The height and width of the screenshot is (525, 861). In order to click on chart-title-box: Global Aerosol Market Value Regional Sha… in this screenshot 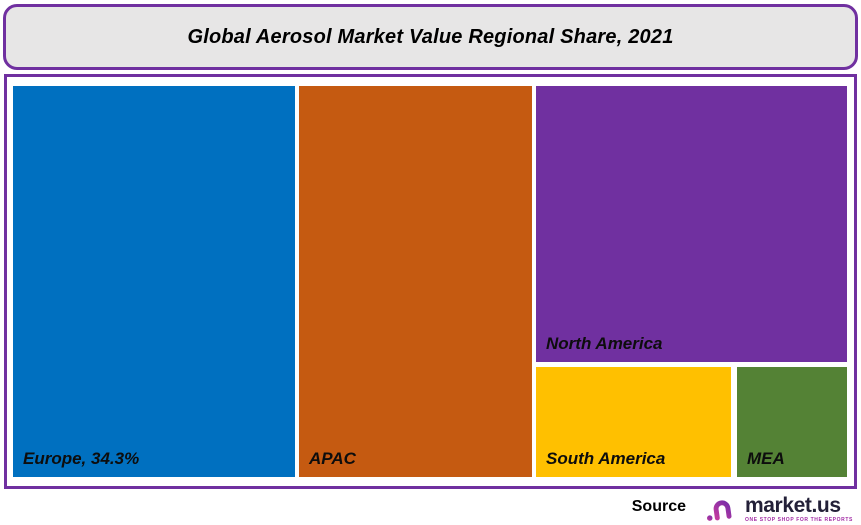, I will do `click(430, 37)`.